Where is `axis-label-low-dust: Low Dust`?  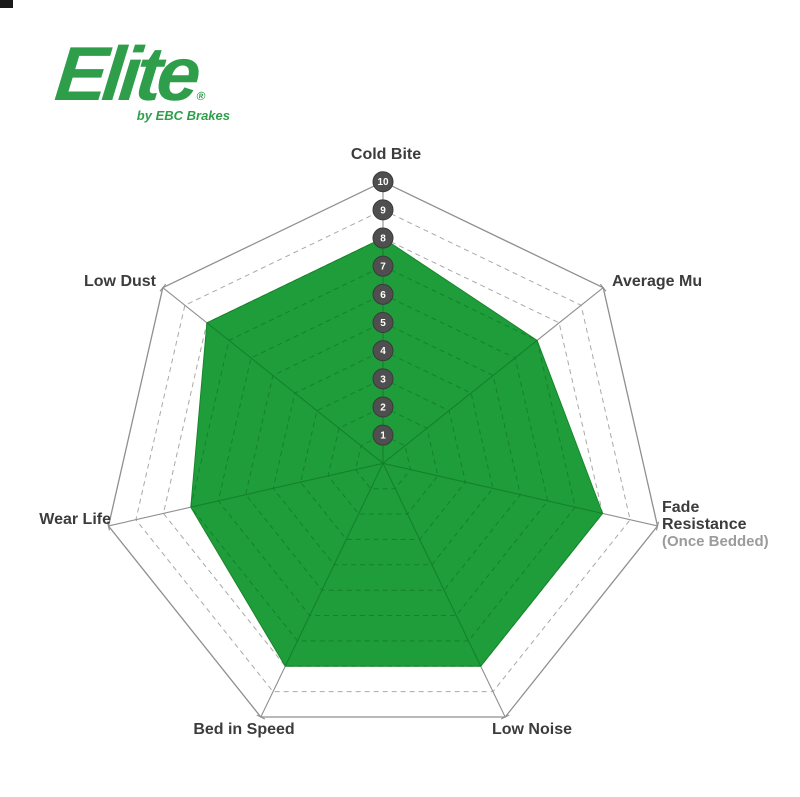
axis-label-low-dust: Low Dust is located at coordinates (120, 281).